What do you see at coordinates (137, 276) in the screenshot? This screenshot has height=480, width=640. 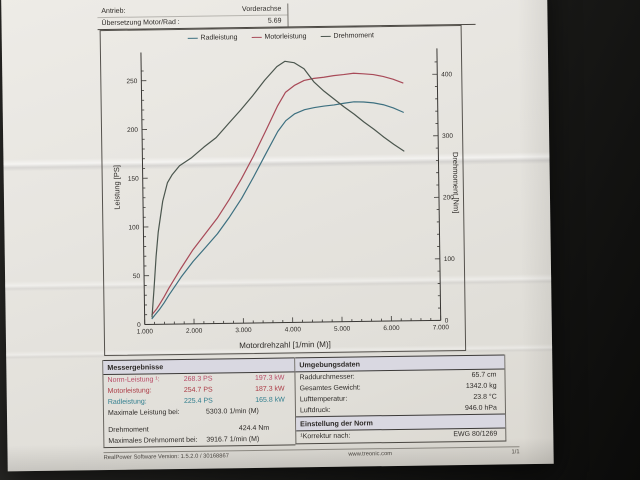 I see `y-left-tick-label: 50` at bounding box center [137, 276].